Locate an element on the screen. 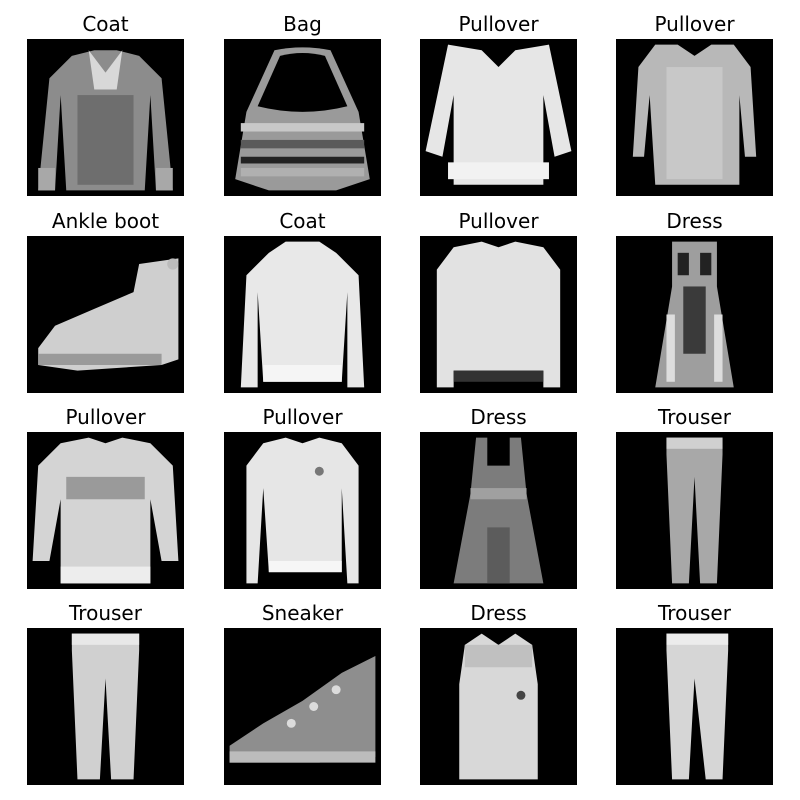 The image size is (800, 800). cell-label: Bag is located at coordinates (302, 24).